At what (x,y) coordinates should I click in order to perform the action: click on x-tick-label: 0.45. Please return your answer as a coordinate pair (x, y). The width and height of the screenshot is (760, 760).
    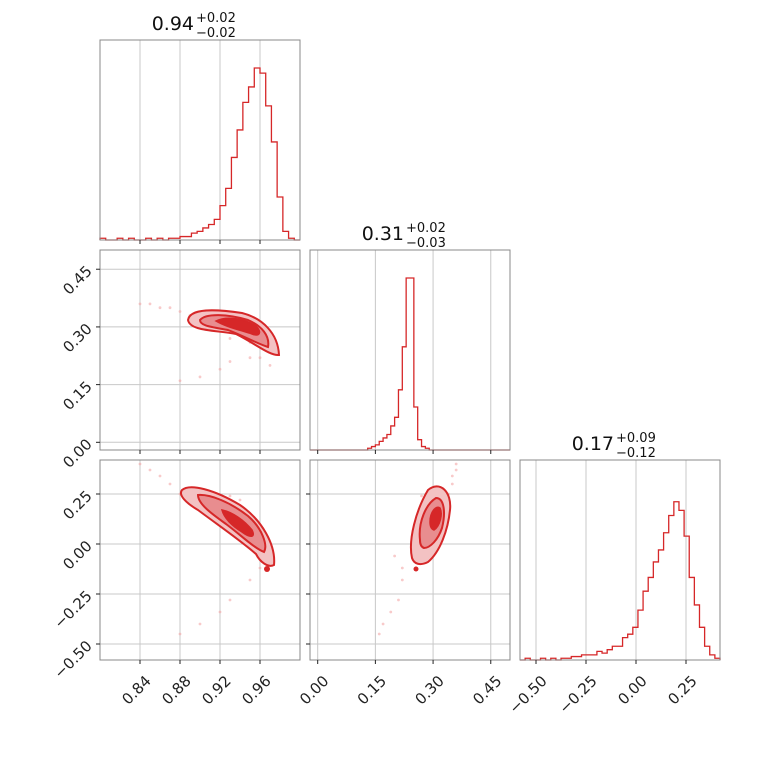
    Looking at the image, I should click on (487, 690).